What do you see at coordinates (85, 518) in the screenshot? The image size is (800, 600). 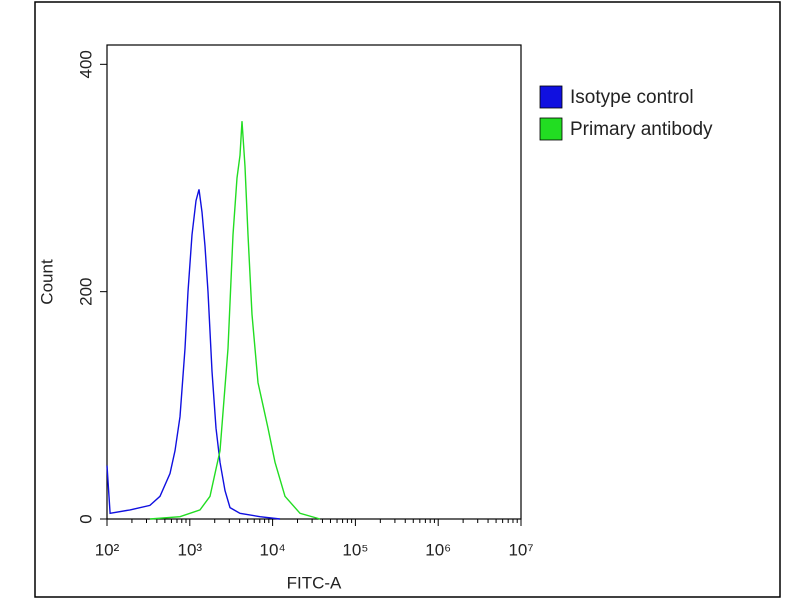 I see `y-tick-label: 0` at bounding box center [85, 518].